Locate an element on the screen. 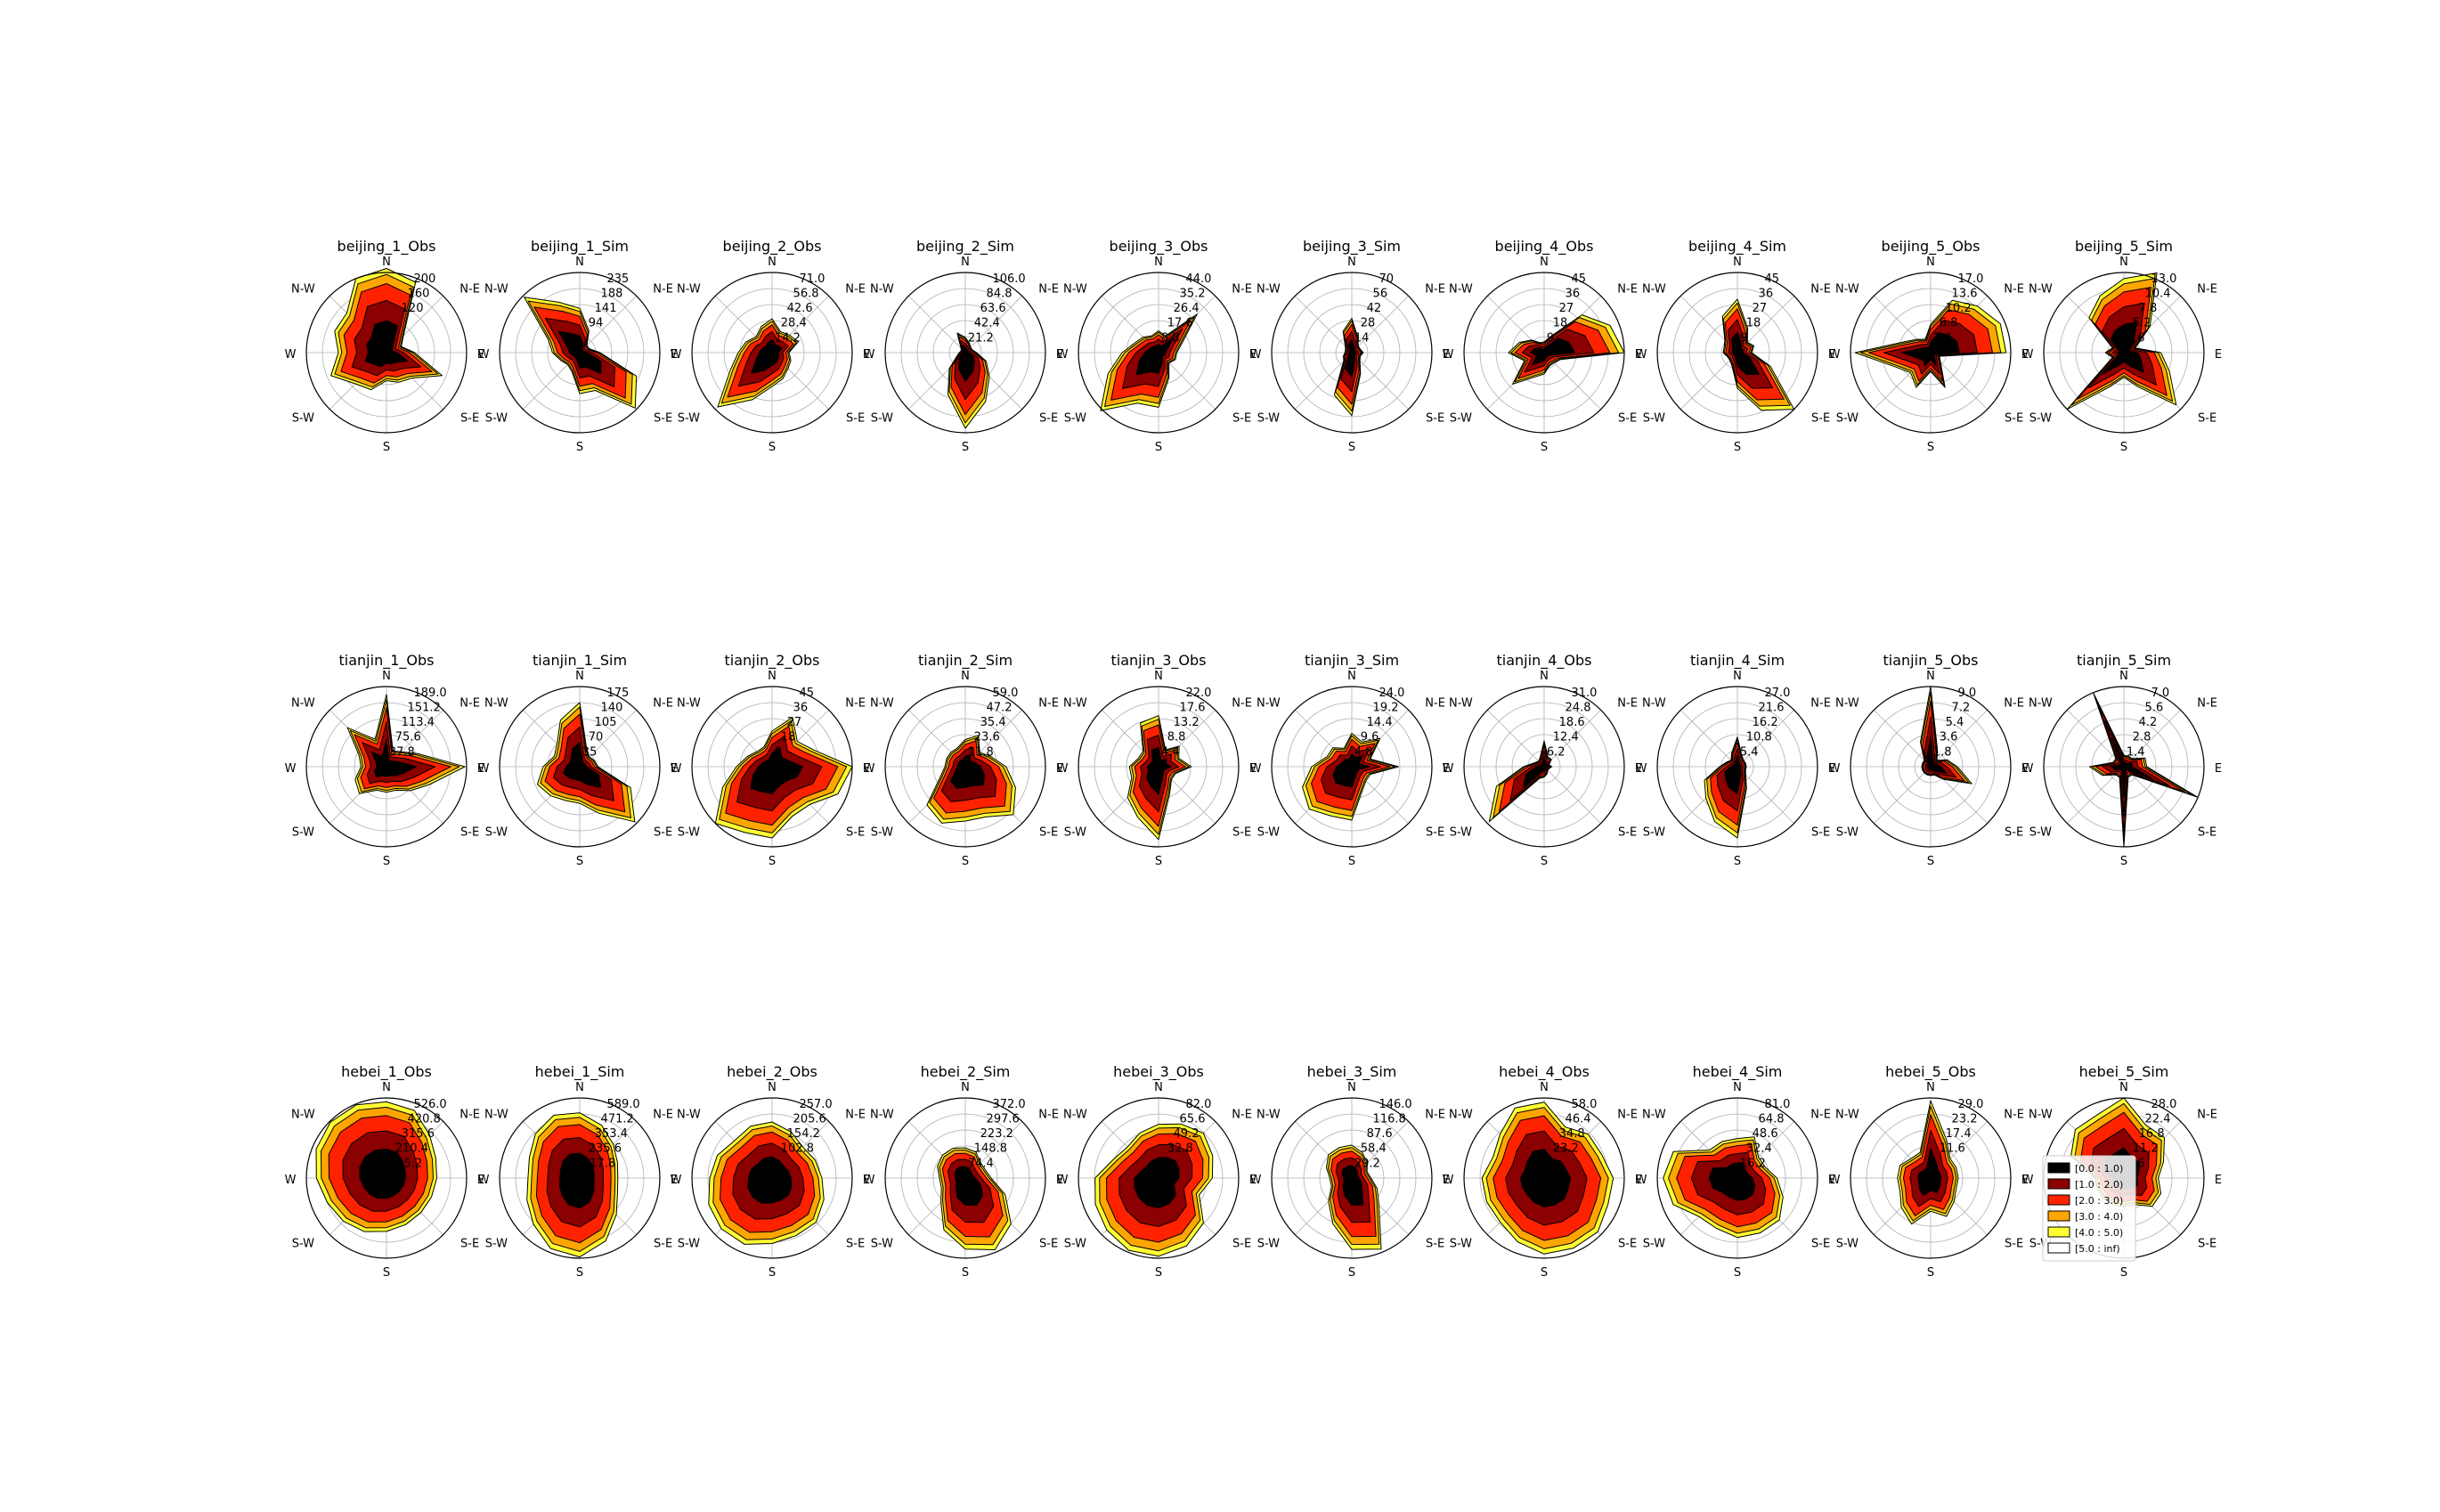  radial-tick-label: 42.4 is located at coordinates (987, 323).